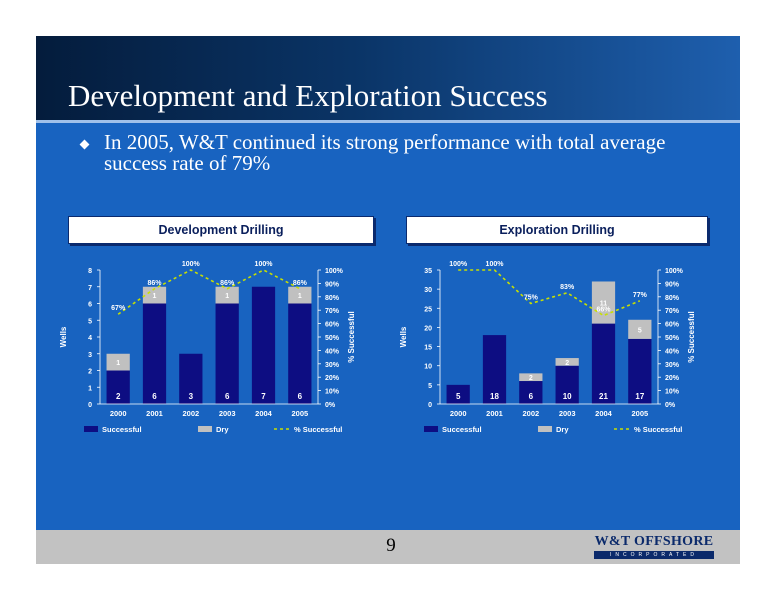  I want to click on y-tick-label: 8, so click(90, 271).